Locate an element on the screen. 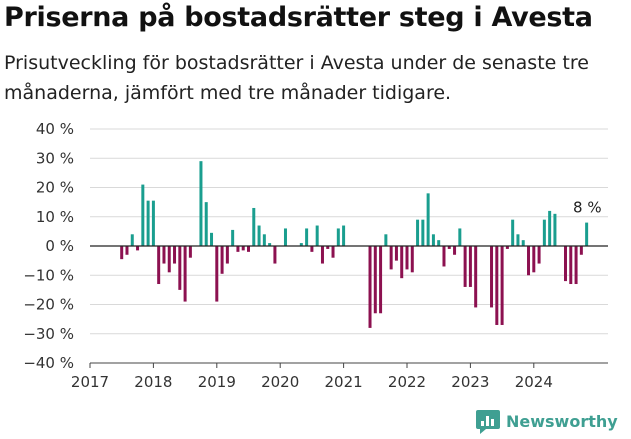 This screenshot has width=631, height=439. x-tick-label: 2021 is located at coordinates (344, 382).